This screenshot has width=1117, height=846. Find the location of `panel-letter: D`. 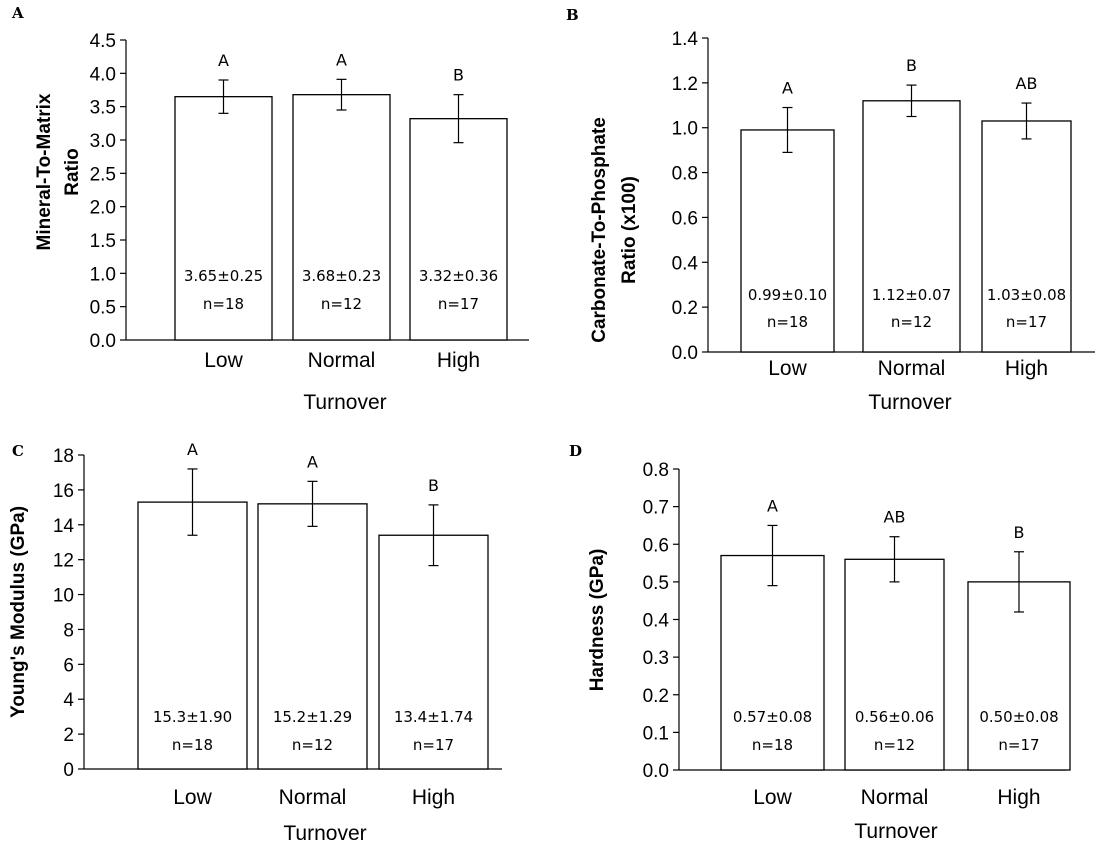

panel-letter: D is located at coordinates (575, 451).